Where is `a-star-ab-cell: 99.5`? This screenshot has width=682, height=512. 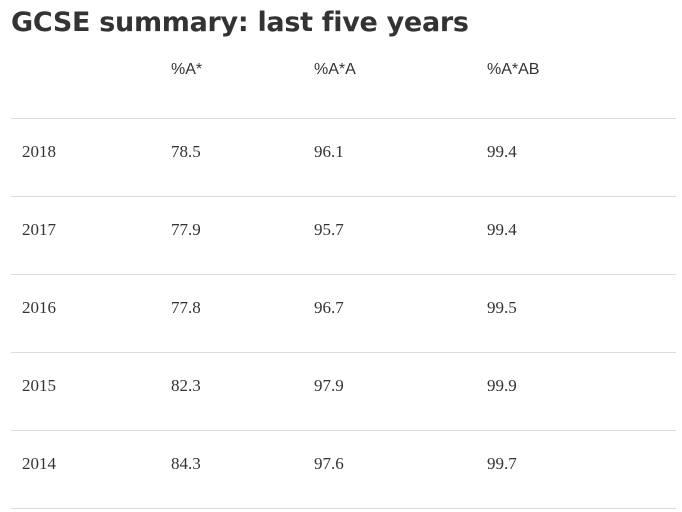 a-star-ab-cell: 99.5 is located at coordinates (502, 307).